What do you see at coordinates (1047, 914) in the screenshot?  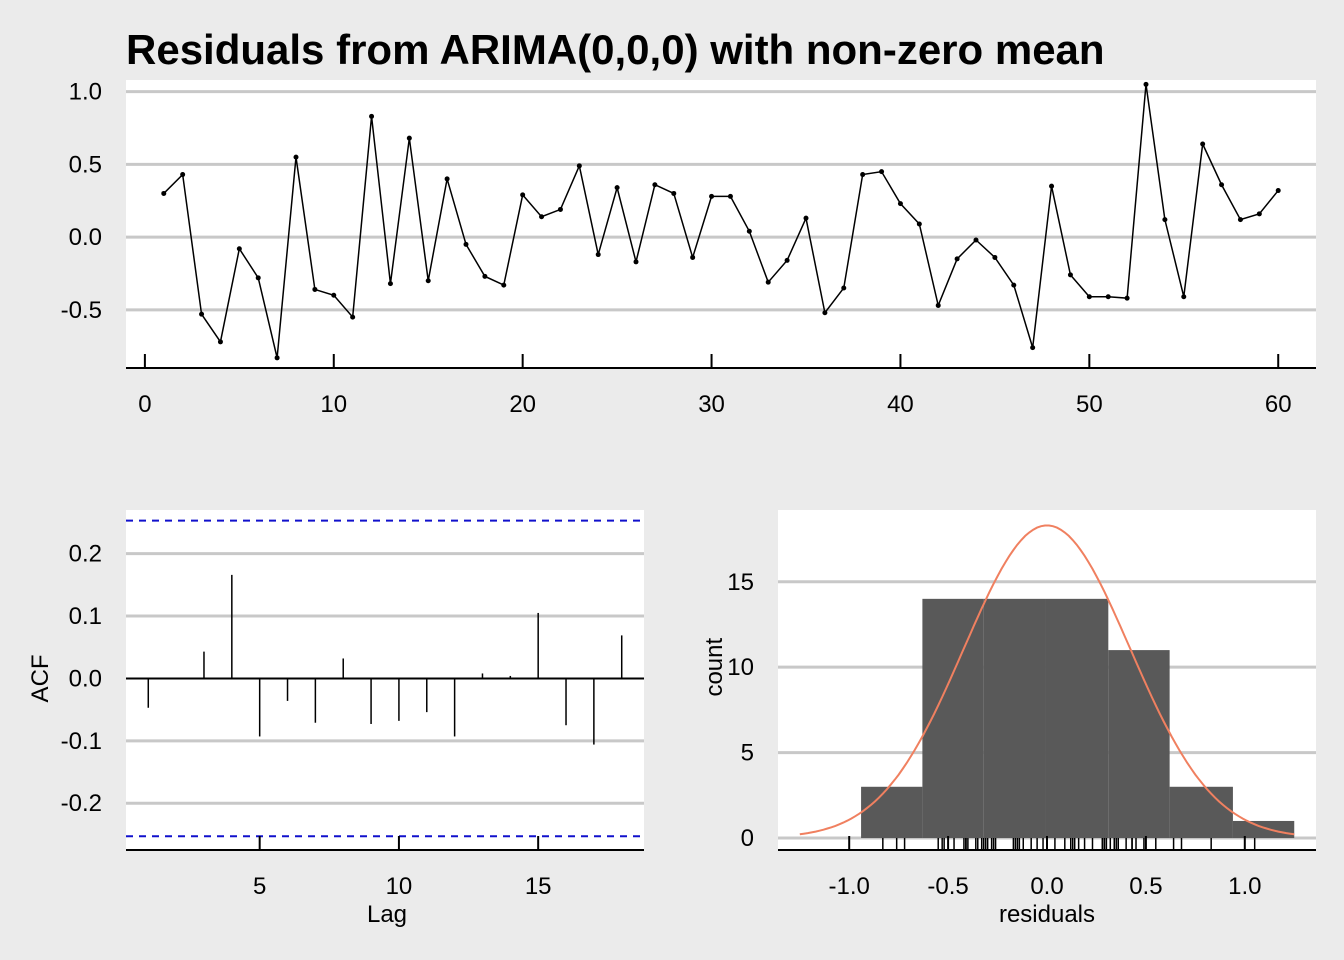 I see `x-axis-label: residuals` at bounding box center [1047, 914].